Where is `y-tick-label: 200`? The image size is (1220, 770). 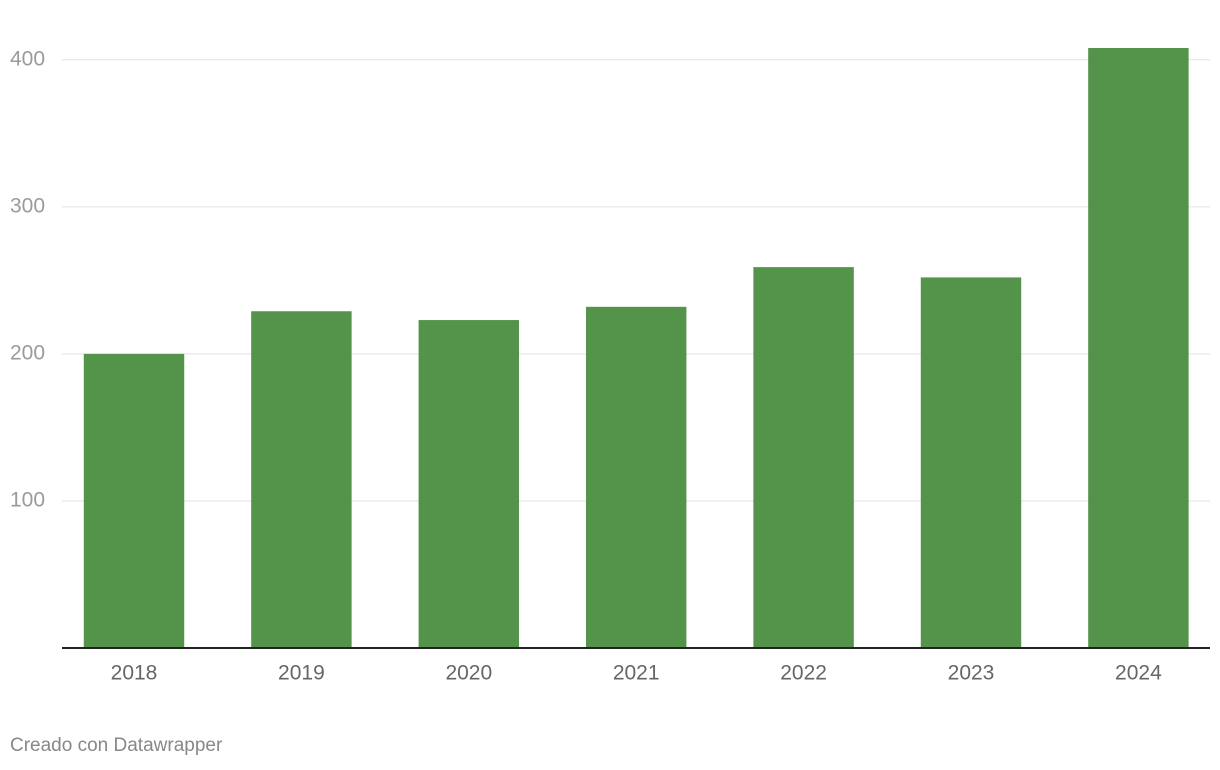
y-tick-label: 200 is located at coordinates (27, 352).